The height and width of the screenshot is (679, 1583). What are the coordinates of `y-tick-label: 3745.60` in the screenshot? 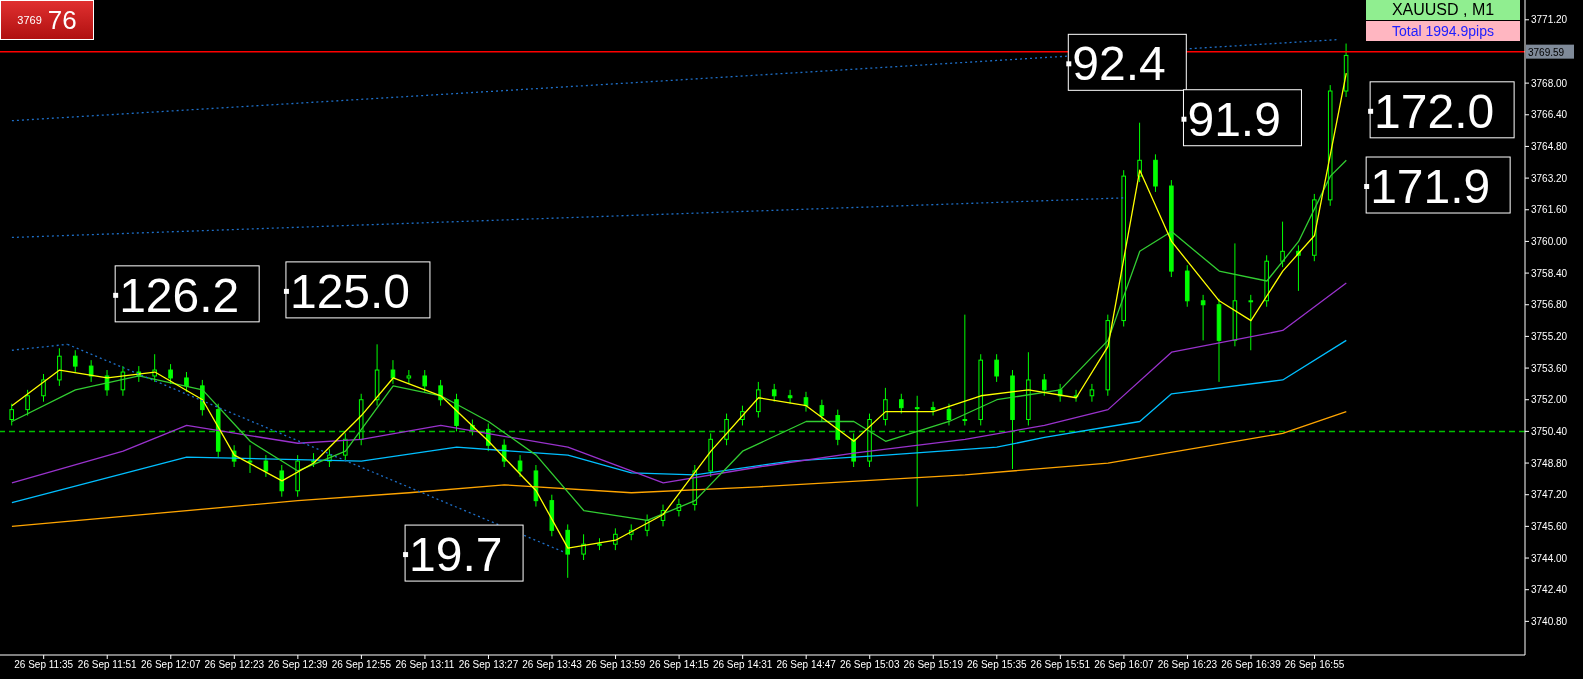 It's located at (1549, 526).